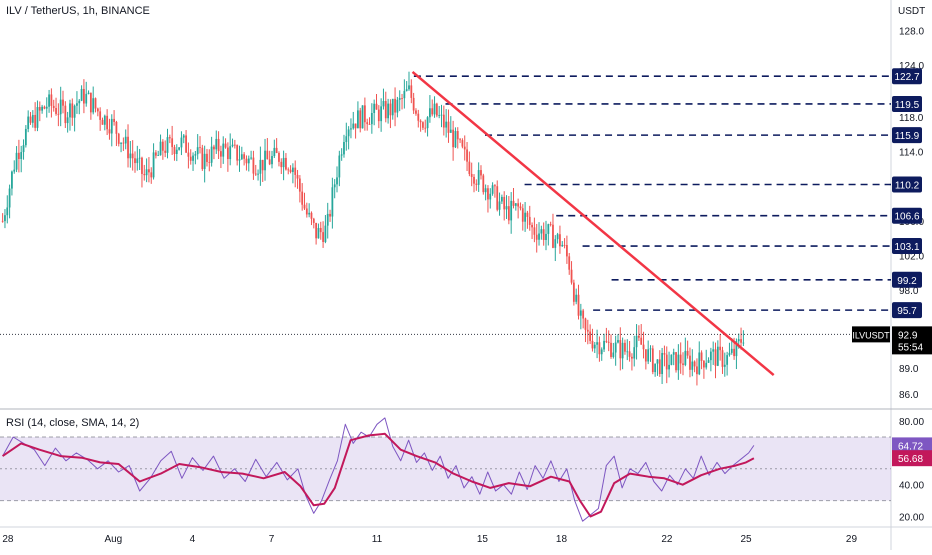 This screenshot has height=555, width=932. Describe the element at coordinates (909, 395) in the screenshot. I see `price-axis-tick-label: 86.0` at that location.